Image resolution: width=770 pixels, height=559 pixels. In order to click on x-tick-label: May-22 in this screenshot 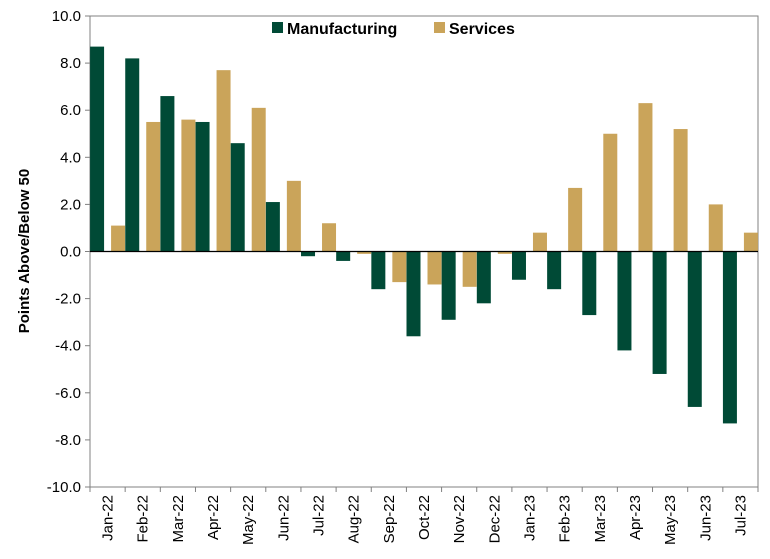, I will do `click(248, 520)`.